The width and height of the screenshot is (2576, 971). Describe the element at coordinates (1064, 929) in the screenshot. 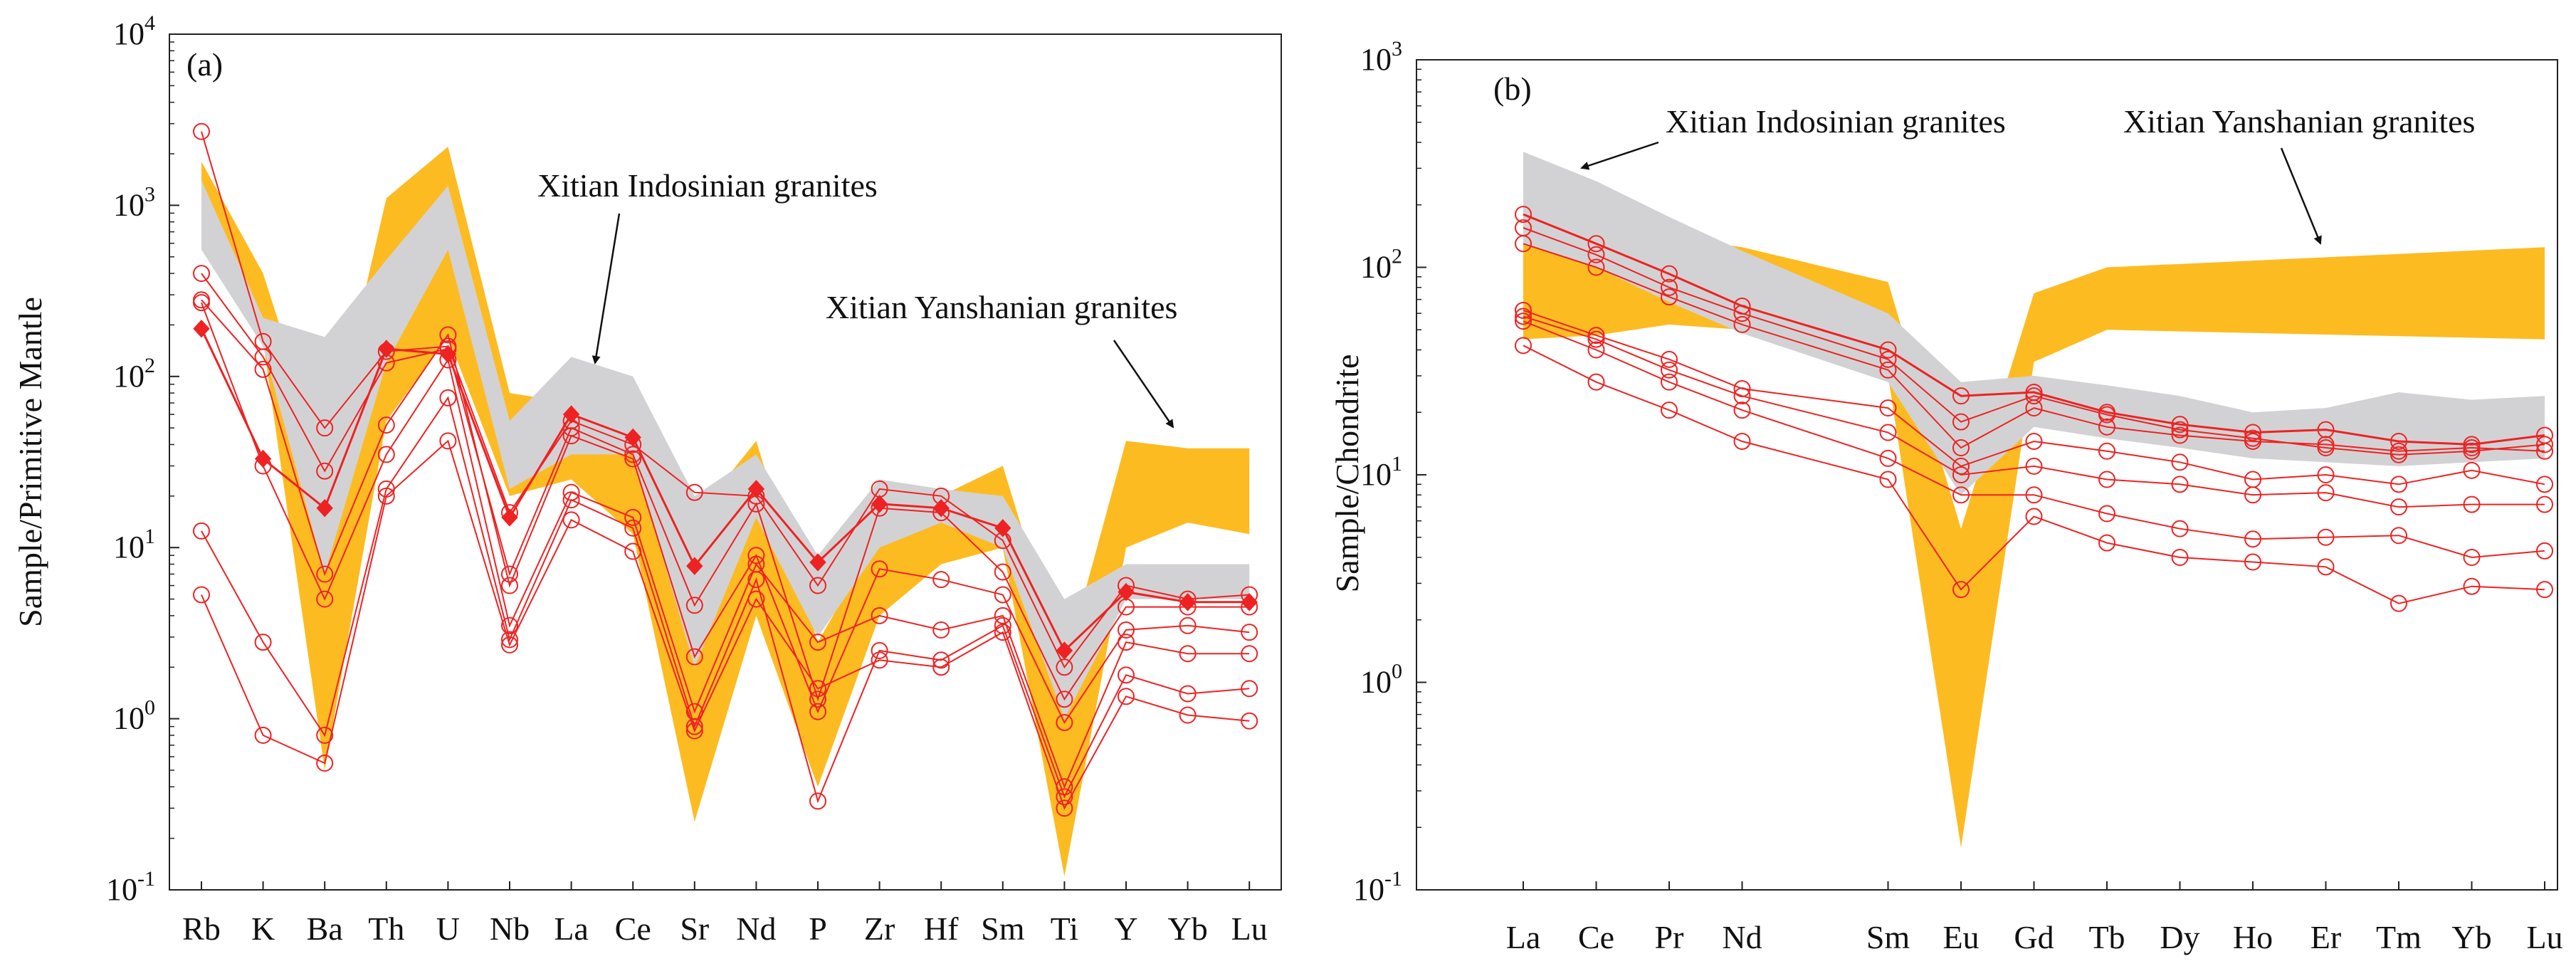

I see `x-tick-label: Ti` at that location.